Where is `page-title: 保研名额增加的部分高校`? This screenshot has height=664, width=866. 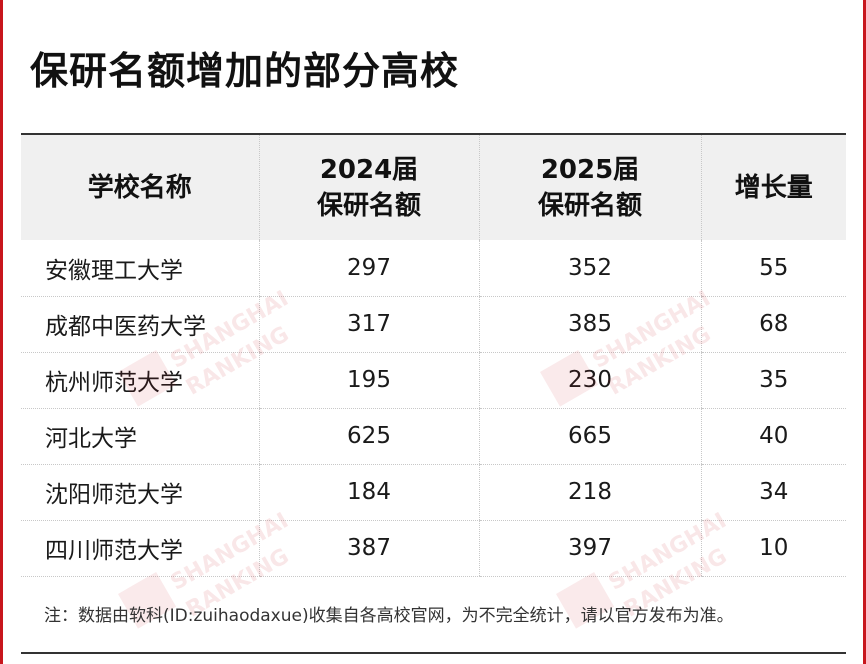 page-title: 保研名额增加的部分高校 is located at coordinates (245, 71).